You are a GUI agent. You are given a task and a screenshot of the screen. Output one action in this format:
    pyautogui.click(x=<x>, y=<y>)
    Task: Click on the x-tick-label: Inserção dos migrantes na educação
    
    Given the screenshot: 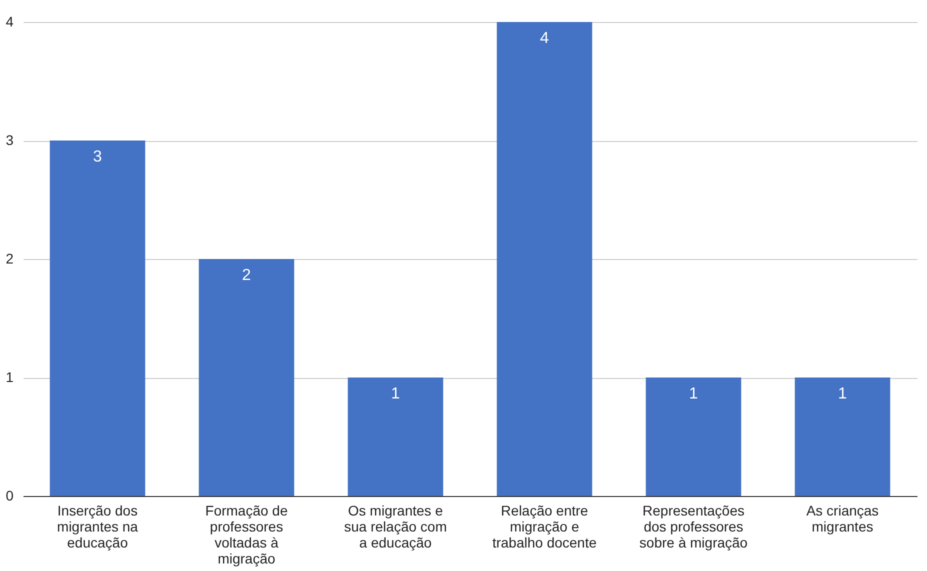 What is the action you would take?
    pyautogui.click(x=97, y=526)
    